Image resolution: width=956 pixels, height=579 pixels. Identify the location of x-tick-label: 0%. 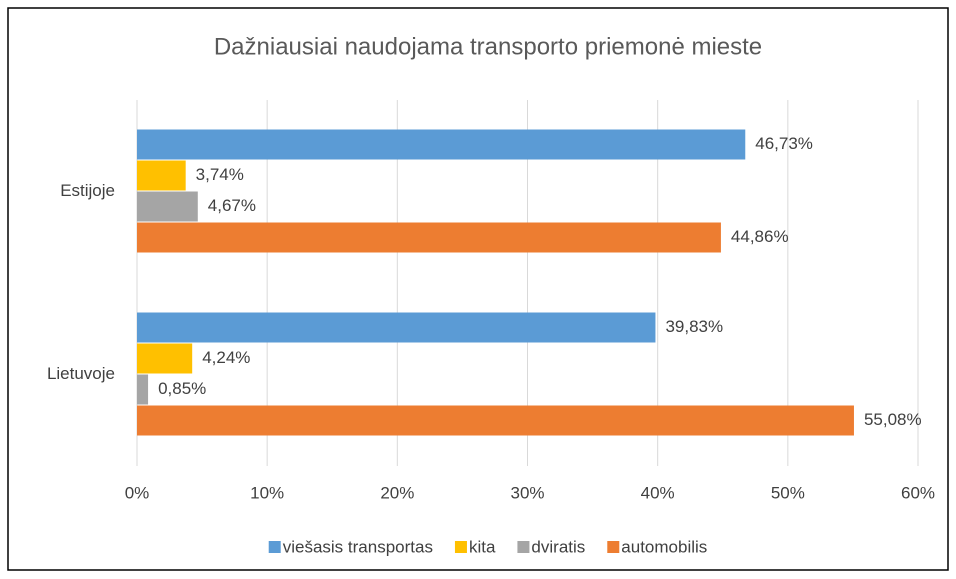
(137, 492).